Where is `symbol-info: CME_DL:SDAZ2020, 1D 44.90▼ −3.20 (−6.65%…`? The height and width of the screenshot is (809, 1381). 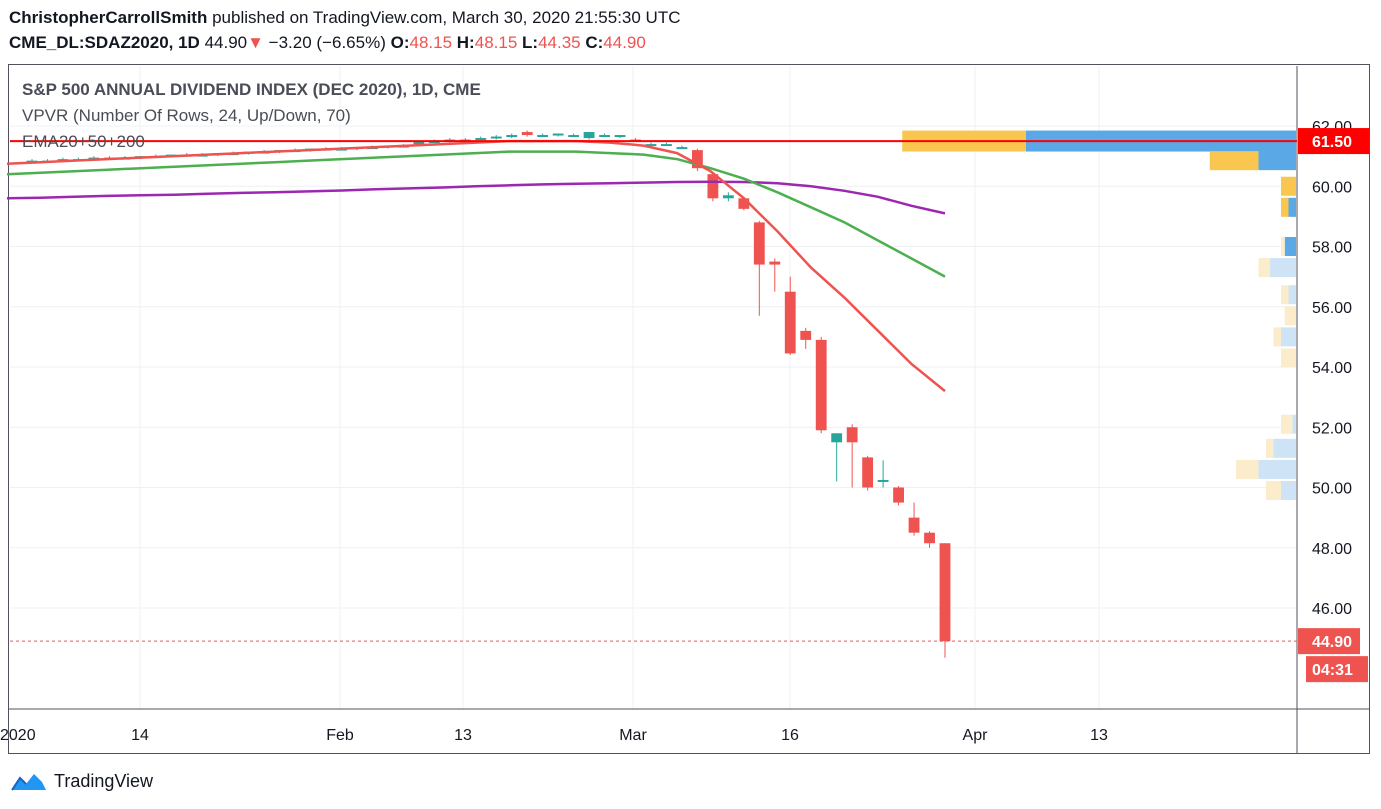
symbol-info: CME_DL:SDAZ2020, 1D 44.90▼ −3.20 (−6.65%… is located at coordinates (327, 43).